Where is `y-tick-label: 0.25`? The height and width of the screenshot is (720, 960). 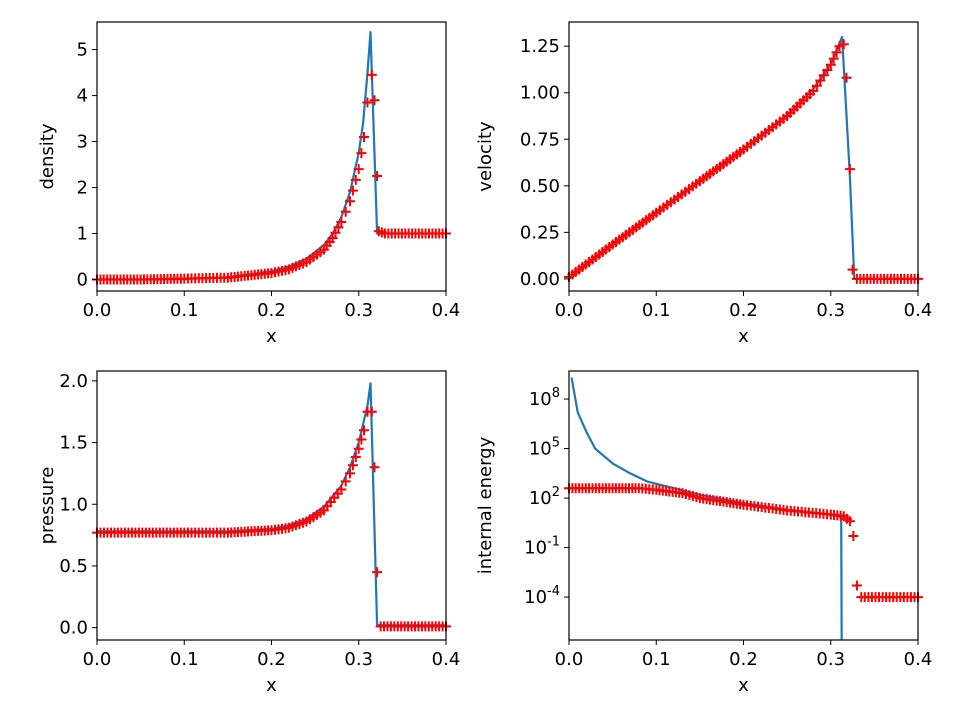
y-tick-label: 0.25 is located at coordinates (540, 232).